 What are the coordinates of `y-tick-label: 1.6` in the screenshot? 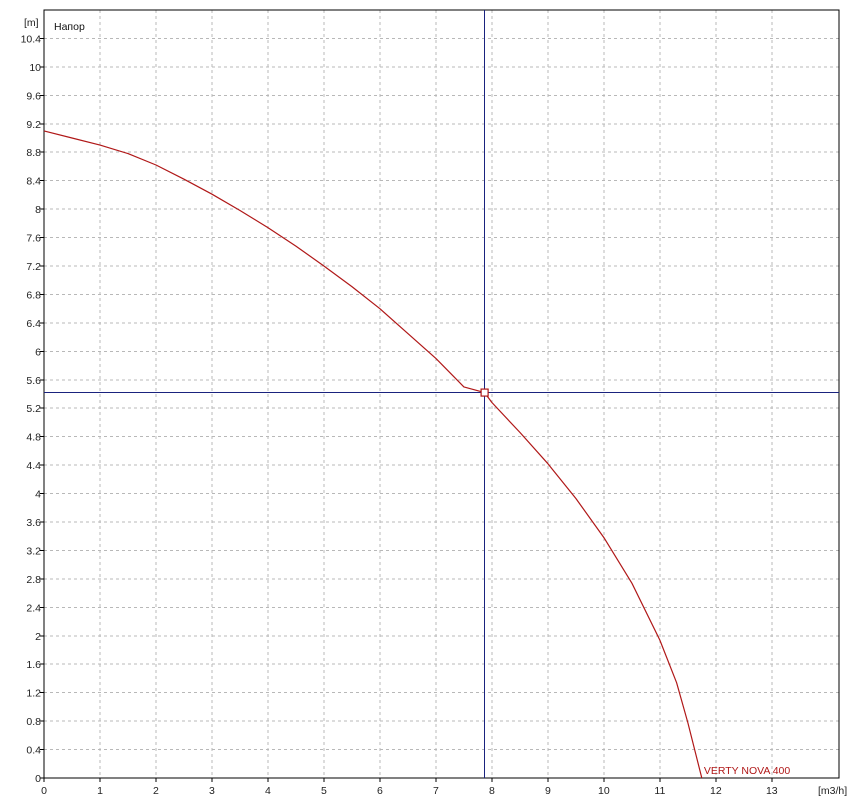 It's located at (33, 665).